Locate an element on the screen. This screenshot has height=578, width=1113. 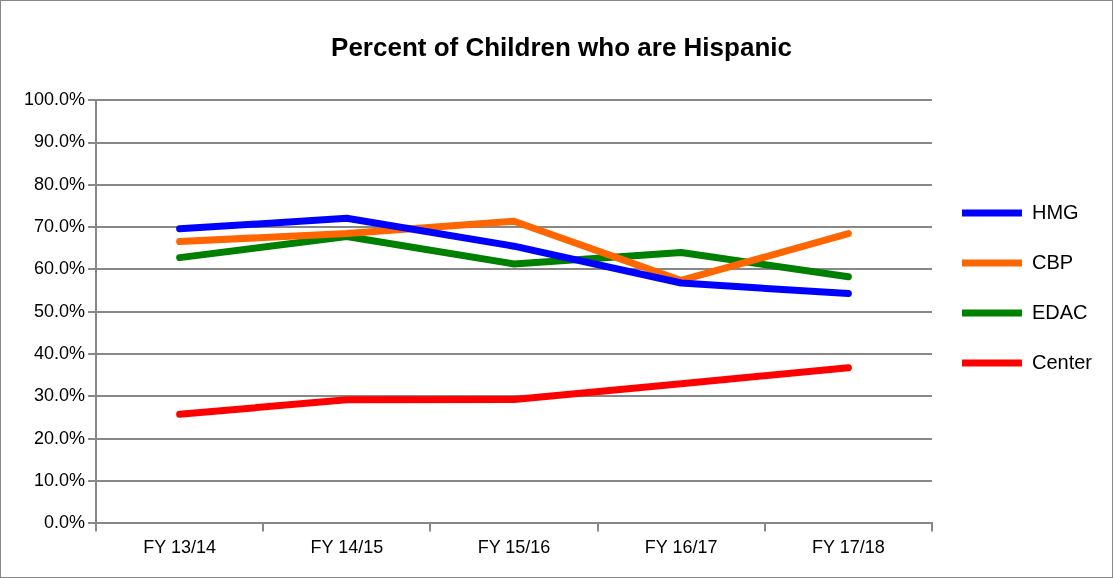
y-tick-label: 60.0% is located at coordinates (60, 268).